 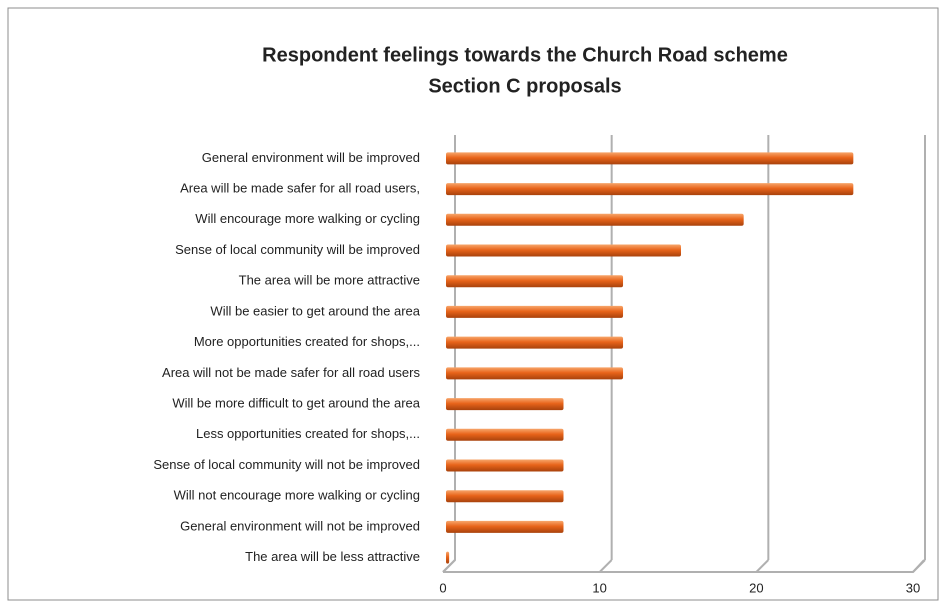 I want to click on y-tick-label: General environment will be improved, so click(x=311, y=157).